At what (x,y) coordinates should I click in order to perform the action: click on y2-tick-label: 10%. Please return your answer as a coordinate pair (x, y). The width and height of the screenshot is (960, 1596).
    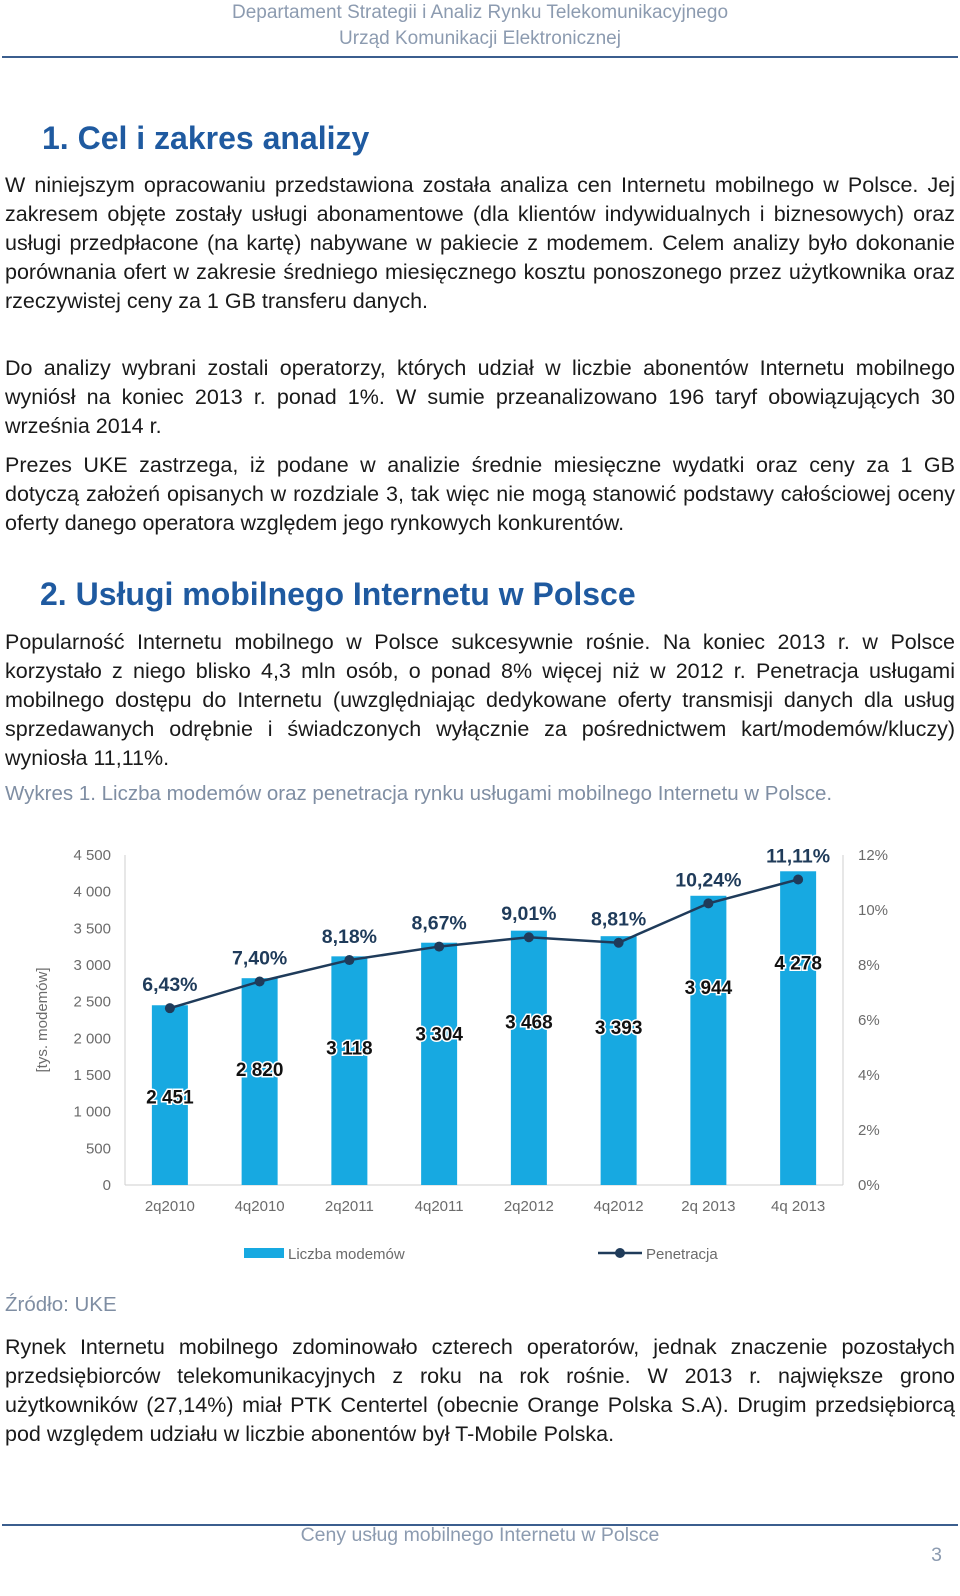
    Looking at the image, I should click on (873, 910).